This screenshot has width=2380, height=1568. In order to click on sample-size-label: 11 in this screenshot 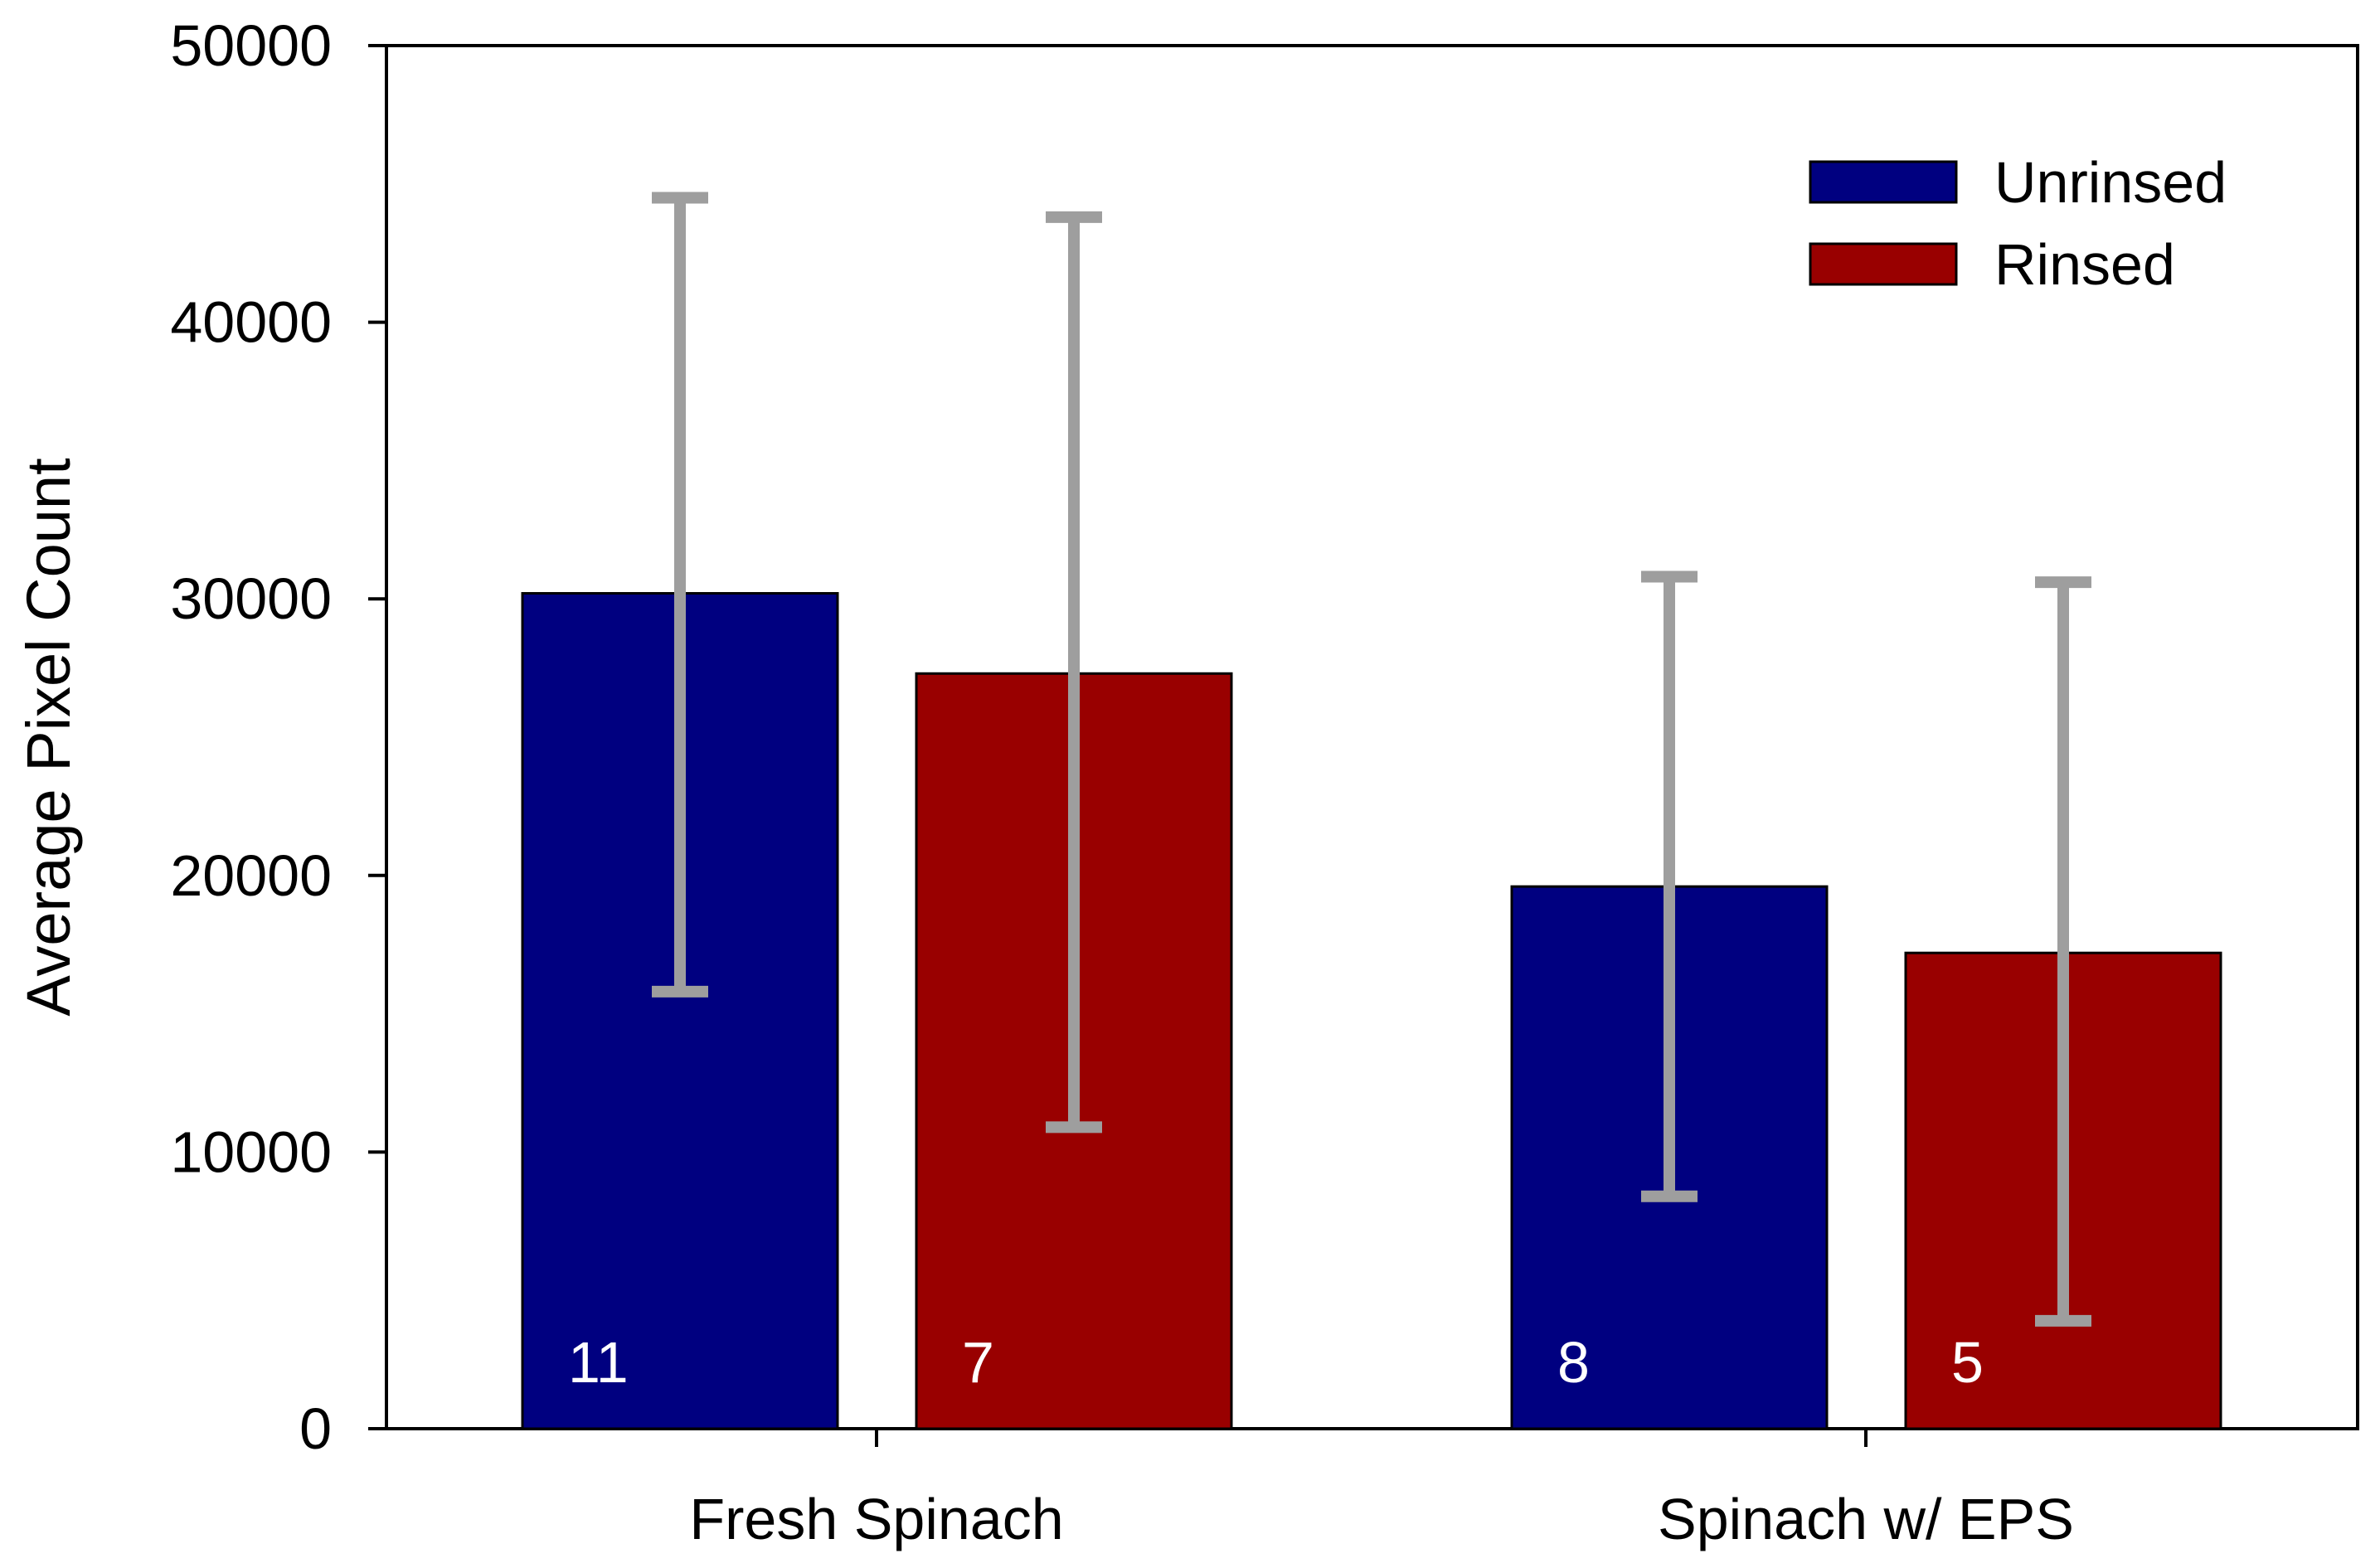, I will do `click(598, 1362)`.